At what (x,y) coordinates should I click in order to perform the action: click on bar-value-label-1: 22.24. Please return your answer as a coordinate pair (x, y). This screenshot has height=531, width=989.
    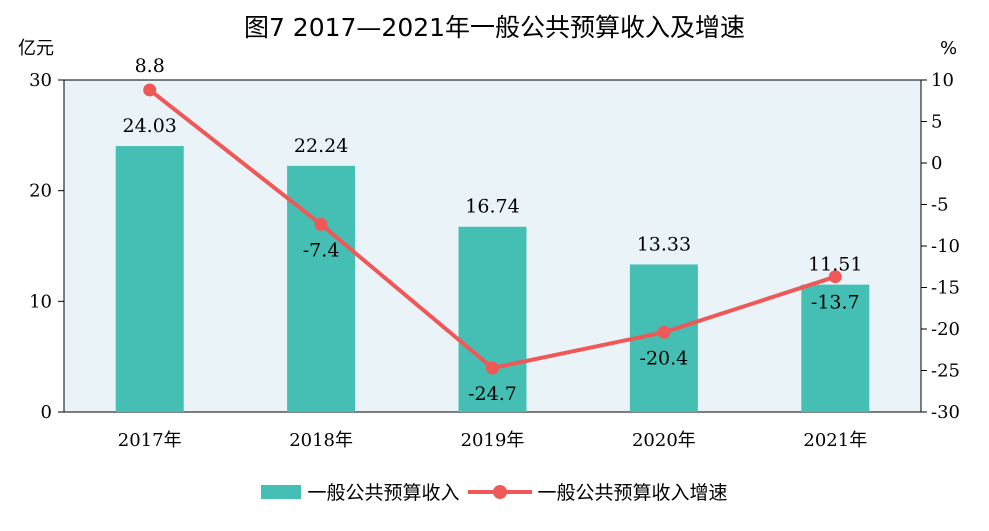
    Looking at the image, I should click on (321, 146).